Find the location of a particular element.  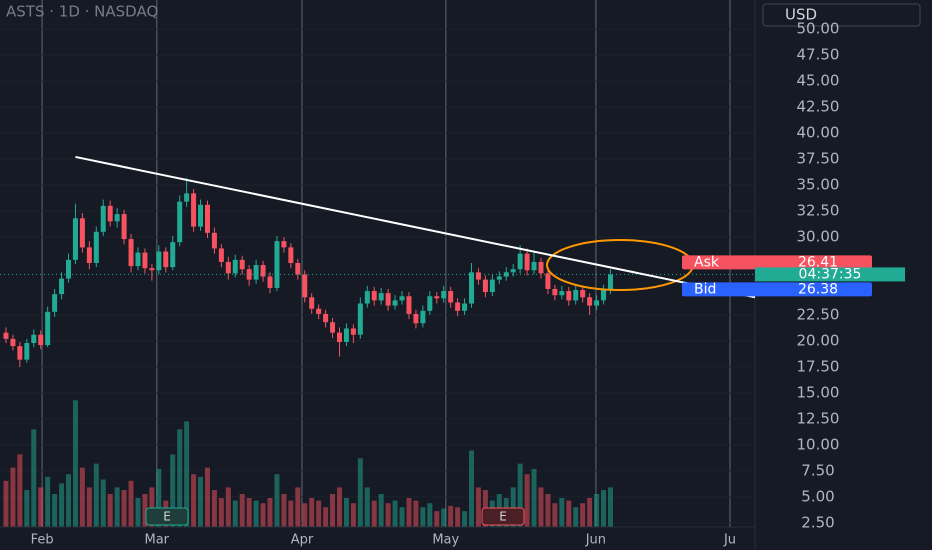

currency-button is located at coordinates (841, 15).